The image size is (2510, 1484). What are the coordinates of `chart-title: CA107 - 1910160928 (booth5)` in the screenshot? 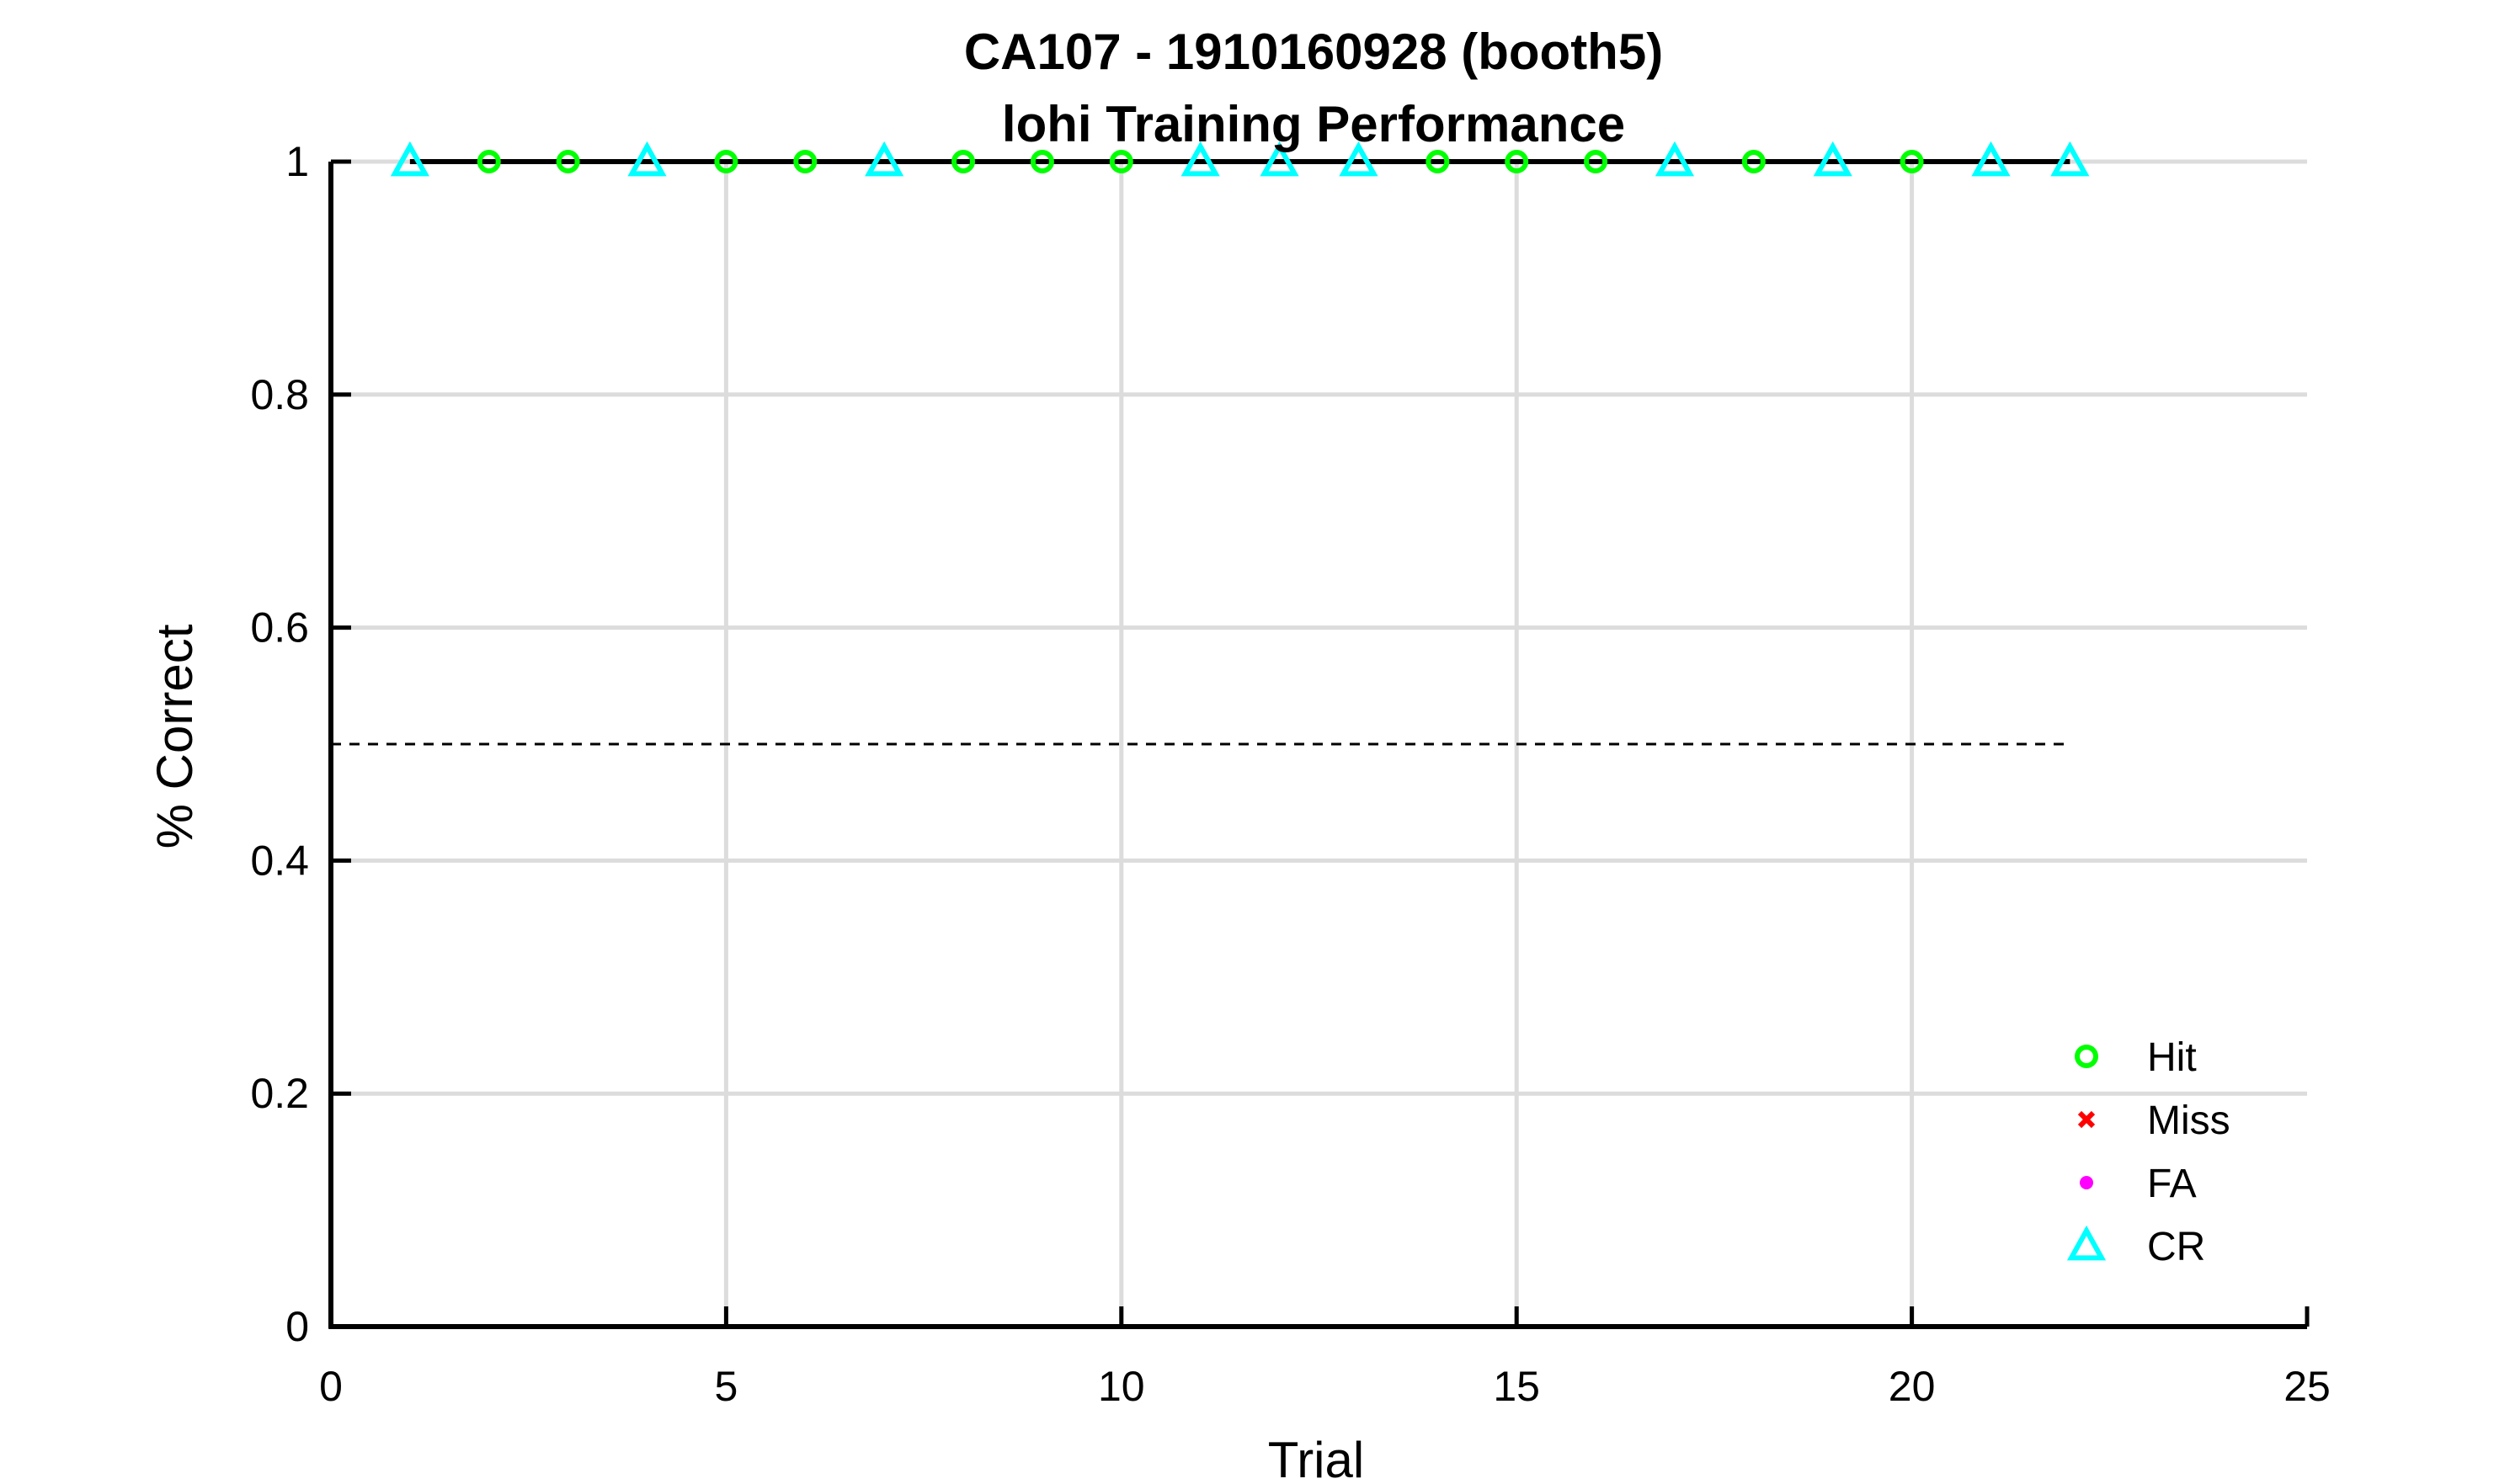 It's located at (1313, 52).